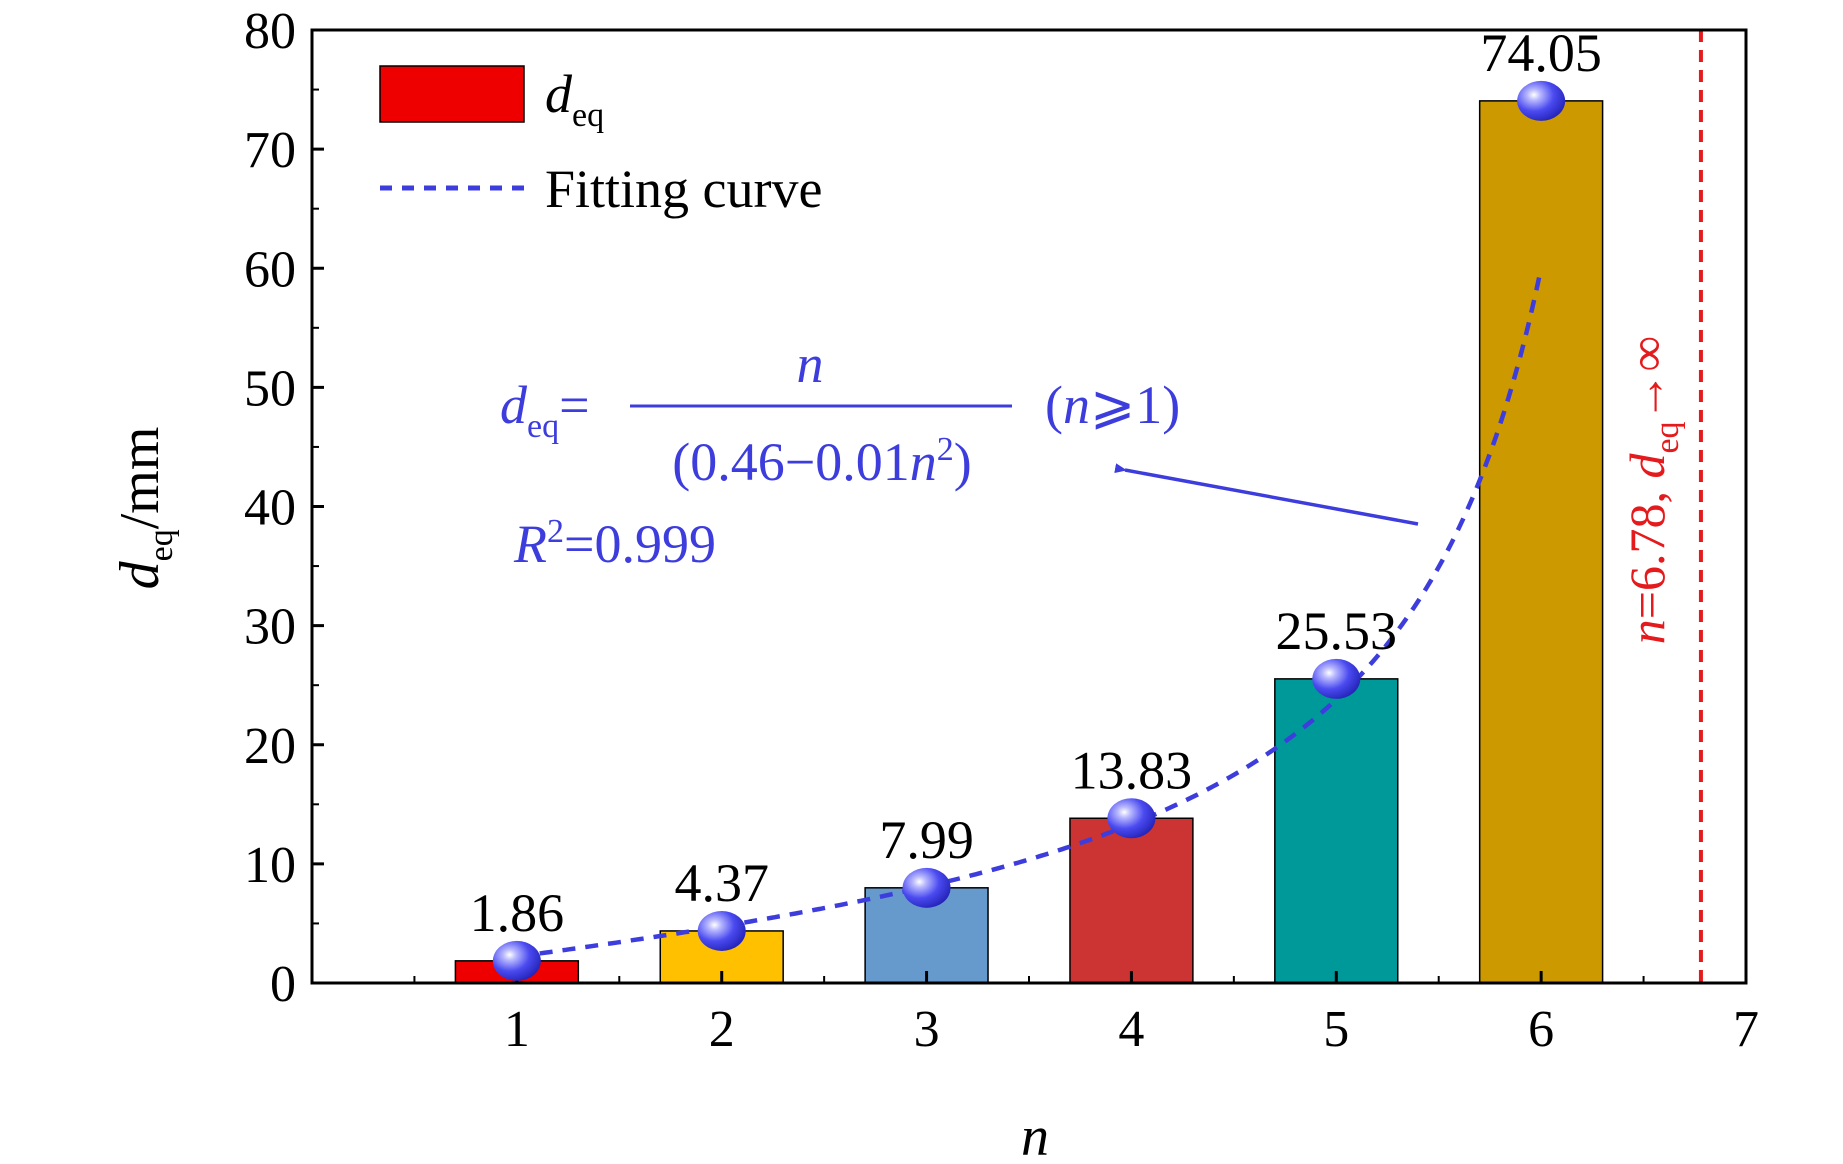  I want to click on y-axis-ticks: 0 10 20 30 40 50 60 70 80, so click(284, 508).